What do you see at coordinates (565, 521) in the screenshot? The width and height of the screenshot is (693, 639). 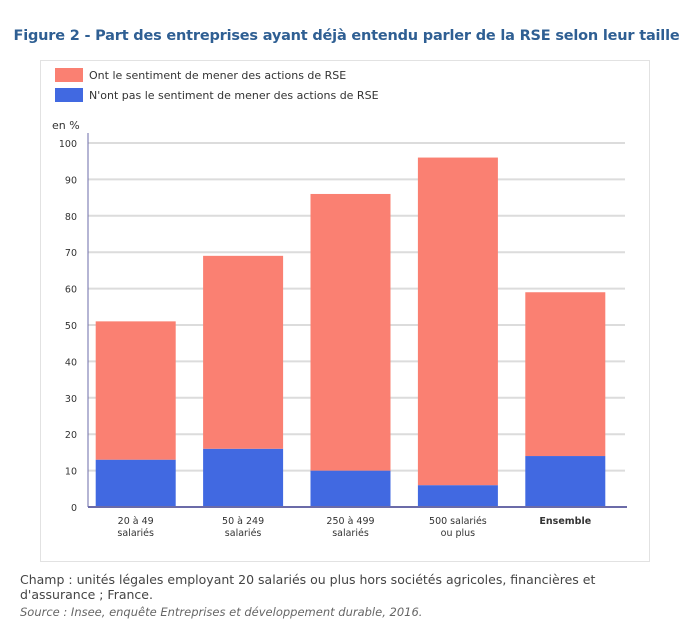 I see `x-tick-label: Ensemble` at bounding box center [565, 521].